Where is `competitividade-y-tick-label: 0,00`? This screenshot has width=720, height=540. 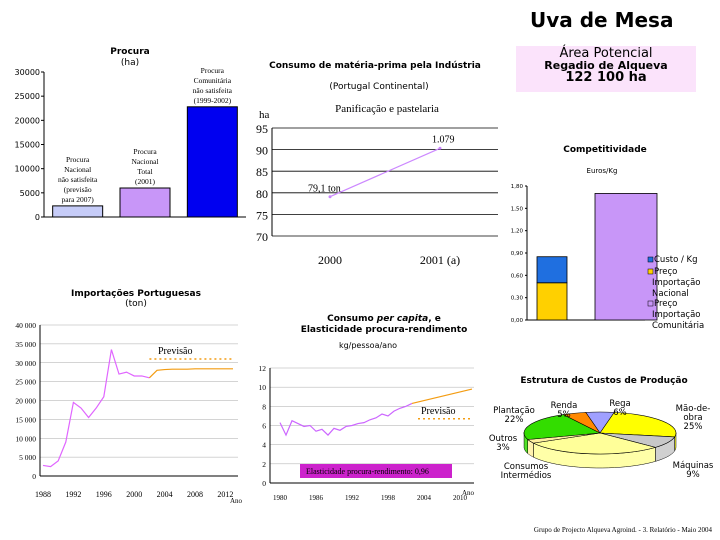
competitividade-y-tick-label: 0,00 is located at coordinates (517, 321).